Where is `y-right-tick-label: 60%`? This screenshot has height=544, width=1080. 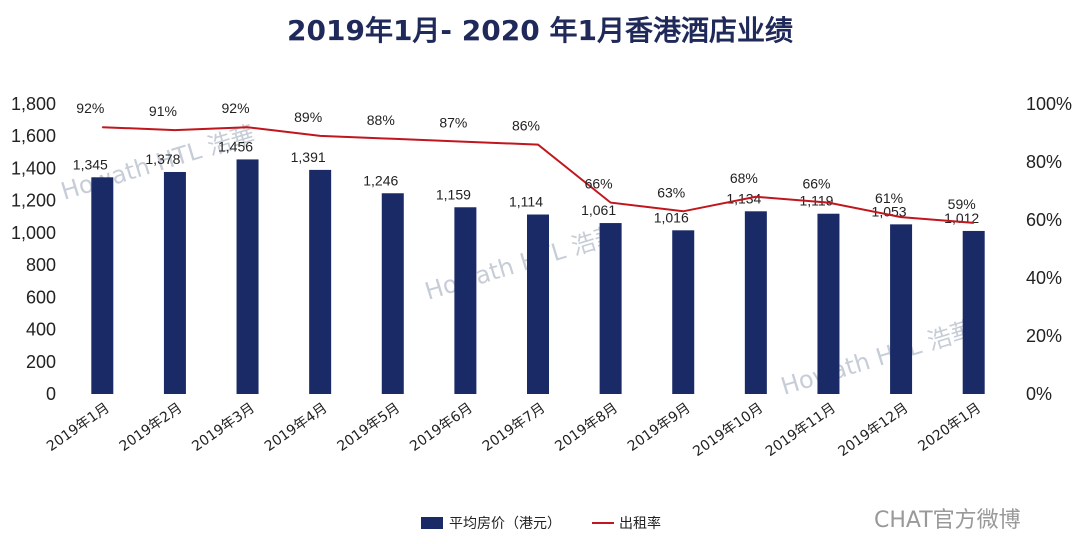 y-right-tick-label: 60% is located at coordinates (1044, 220).